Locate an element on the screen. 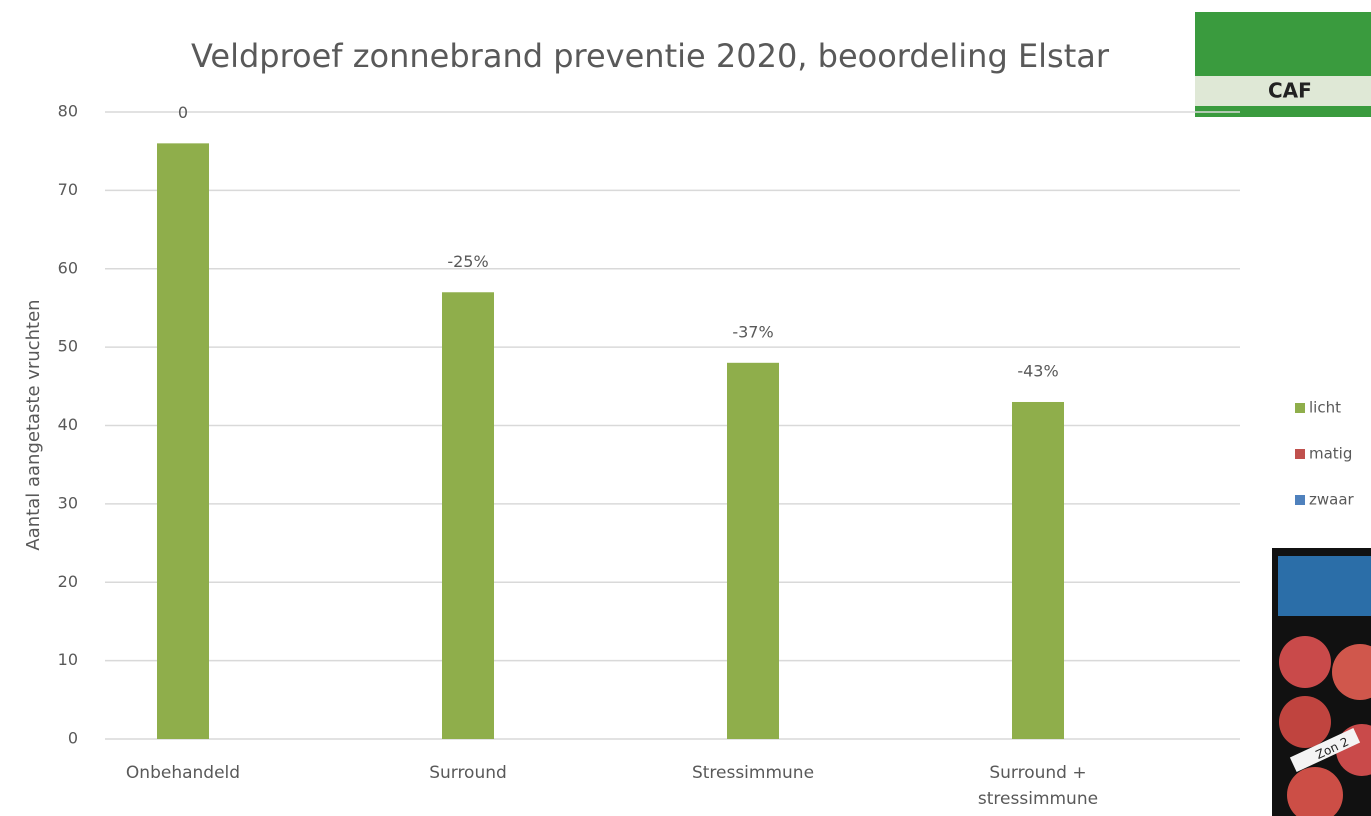  x-tick-label: Surround + stressimmune is located at coordinates (1038, 786).